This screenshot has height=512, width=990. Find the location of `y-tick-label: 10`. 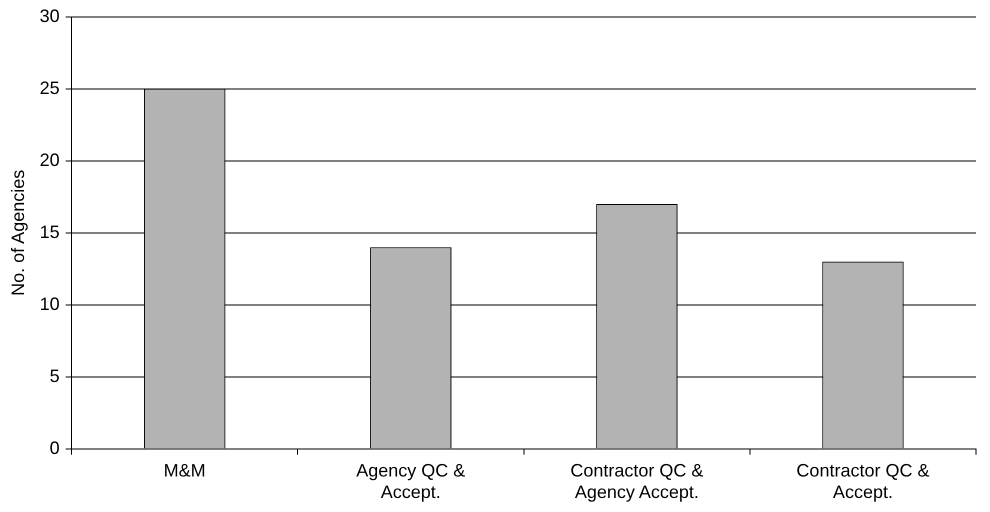

y-tick-label: 10 is located at coordinates (50, 304).